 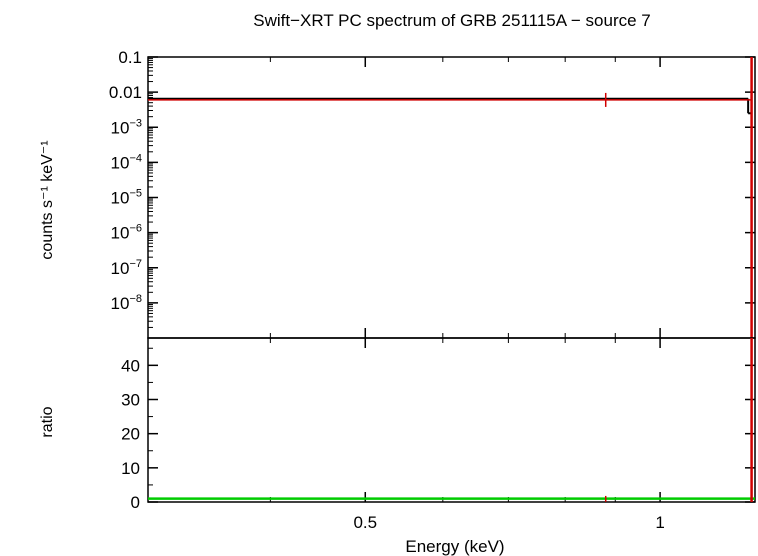 What do you see at coordinates (126, 233) in the screenshot?
I see `y-tick-label: 10⁻⁶` at bounding box center [126, 233].